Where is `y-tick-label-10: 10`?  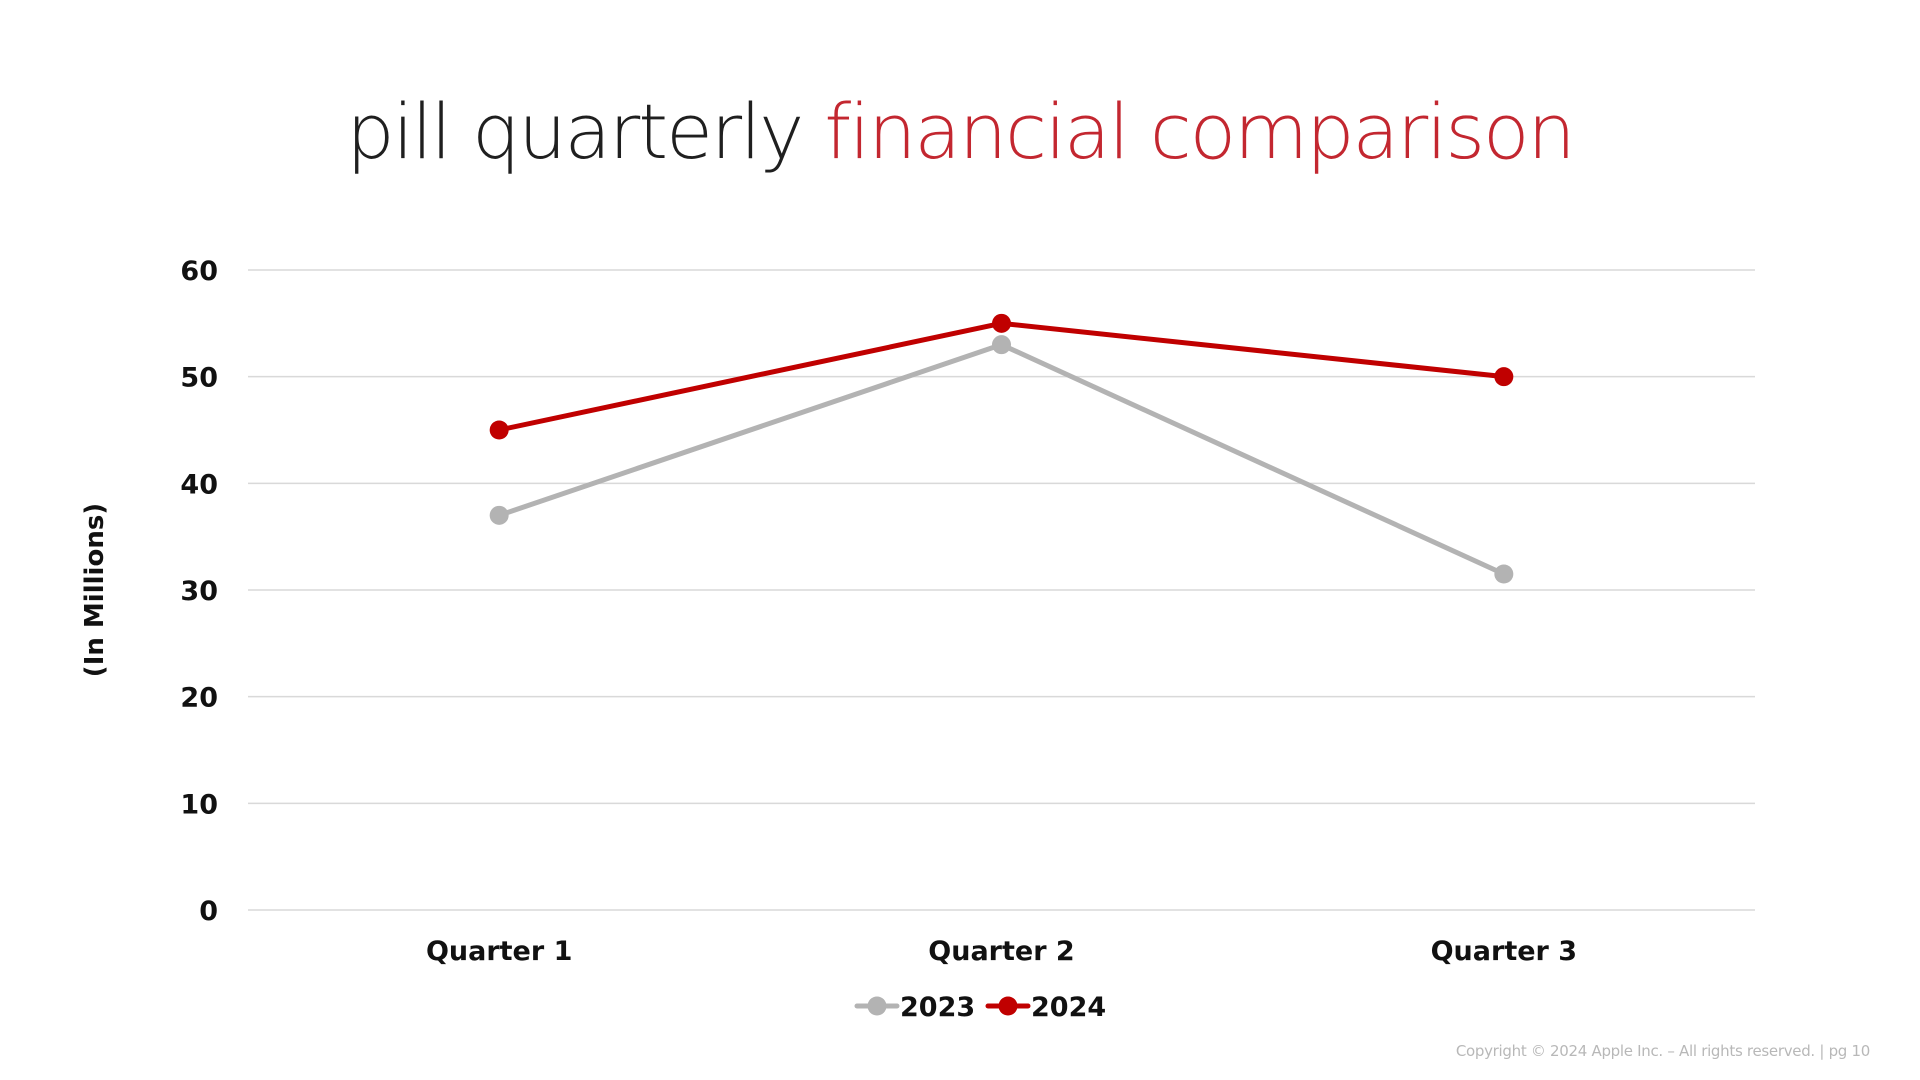 y-tick-label-10: 10 is located at coordinates (199, 804).